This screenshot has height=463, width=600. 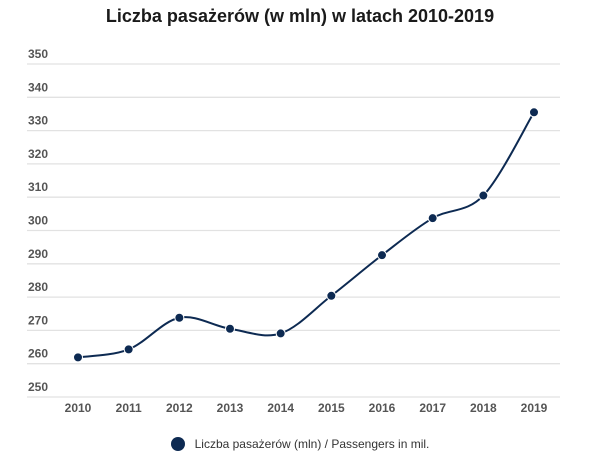 What do you see at coordinates (38, 87) in the screenshot?
I see `y-tick-label: 340` at bounding box center [38, 87].